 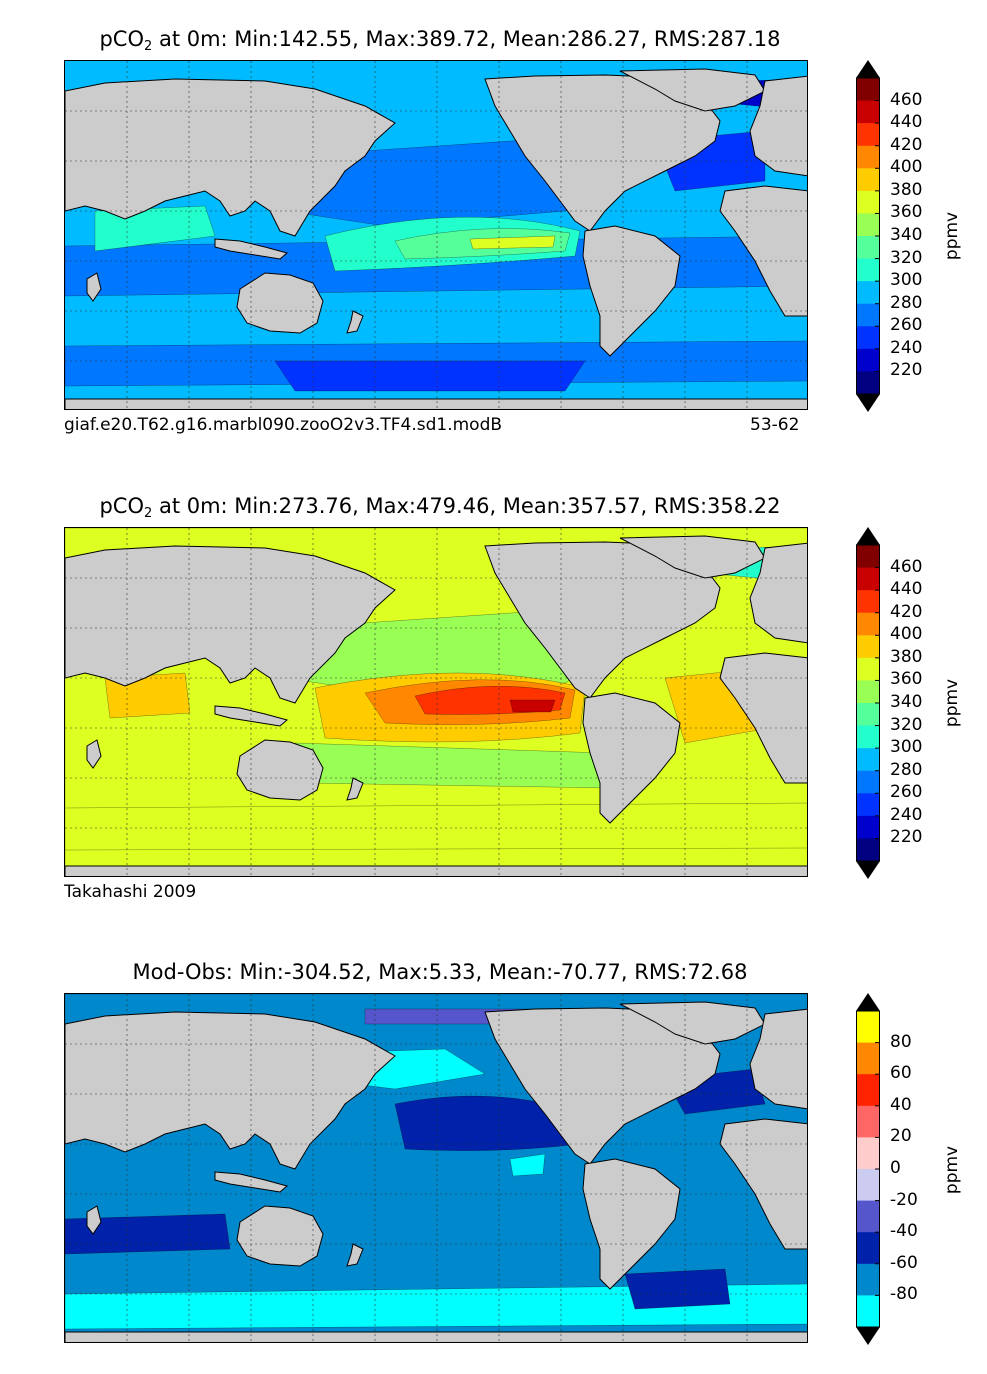 I want to click on cbar1-tick-label: 300, so click(x=906, y=280).